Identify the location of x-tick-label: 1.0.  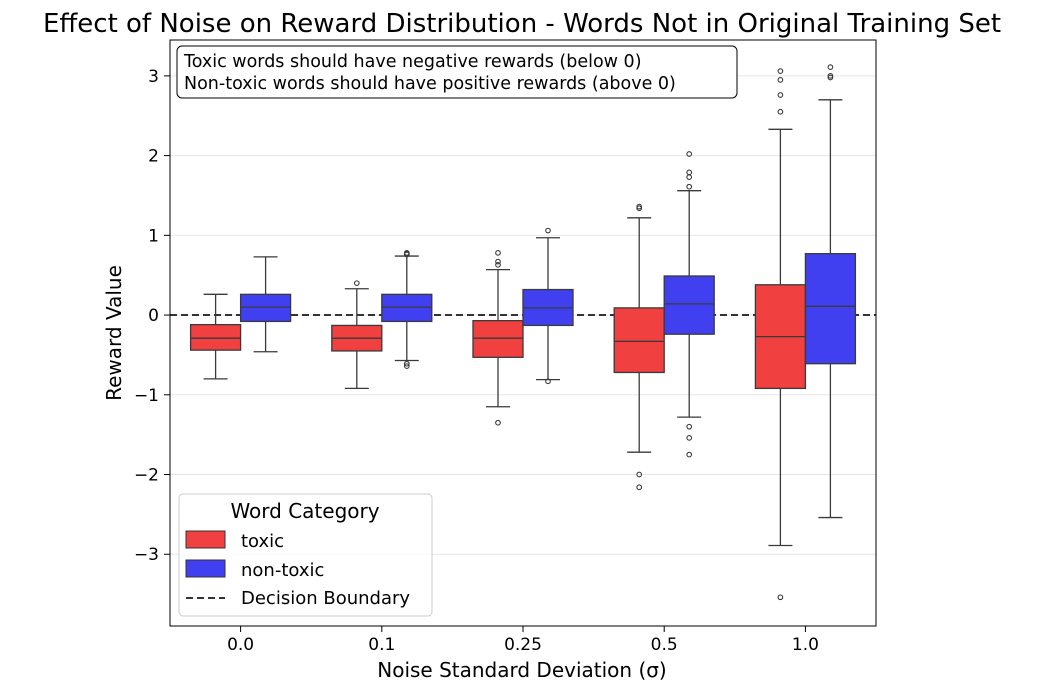
(805, 645).